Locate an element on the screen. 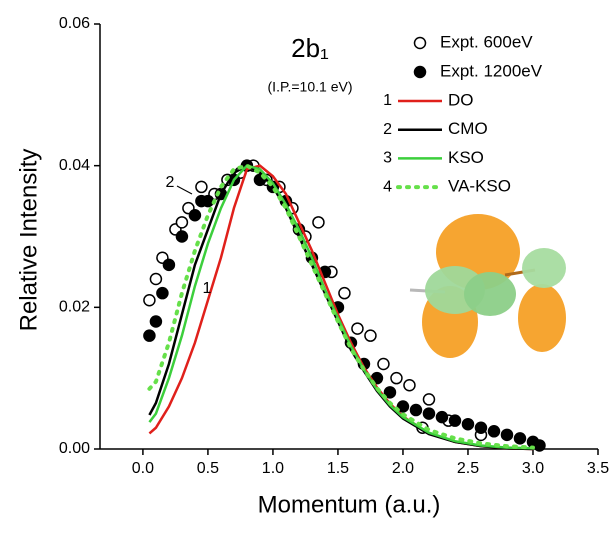 The height and width of the screenshot is (533, 616). chart-subtitle: (I.P.=10.1 eV) is located at coordinates (310, 87).